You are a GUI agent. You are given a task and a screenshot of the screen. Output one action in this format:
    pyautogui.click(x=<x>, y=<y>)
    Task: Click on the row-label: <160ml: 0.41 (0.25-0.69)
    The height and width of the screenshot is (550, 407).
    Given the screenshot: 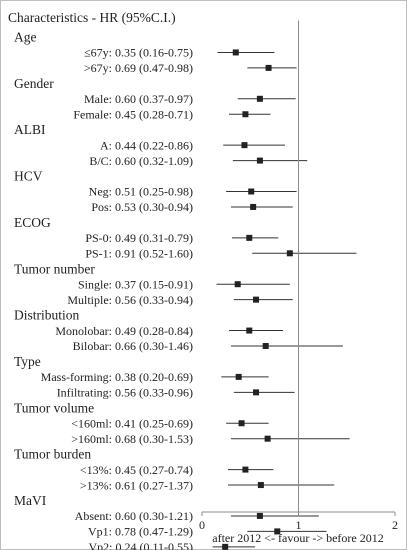 What is the action you would take?
    pyautogui.click(x=132, y=423)
    